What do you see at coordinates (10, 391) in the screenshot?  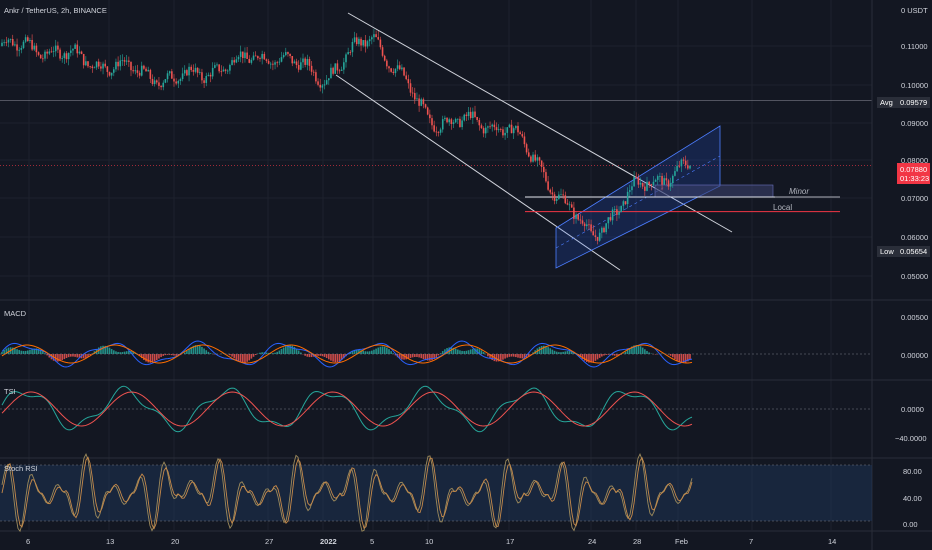 I see `tsi-pane-title: TSI` at bounding box center [10, 391].